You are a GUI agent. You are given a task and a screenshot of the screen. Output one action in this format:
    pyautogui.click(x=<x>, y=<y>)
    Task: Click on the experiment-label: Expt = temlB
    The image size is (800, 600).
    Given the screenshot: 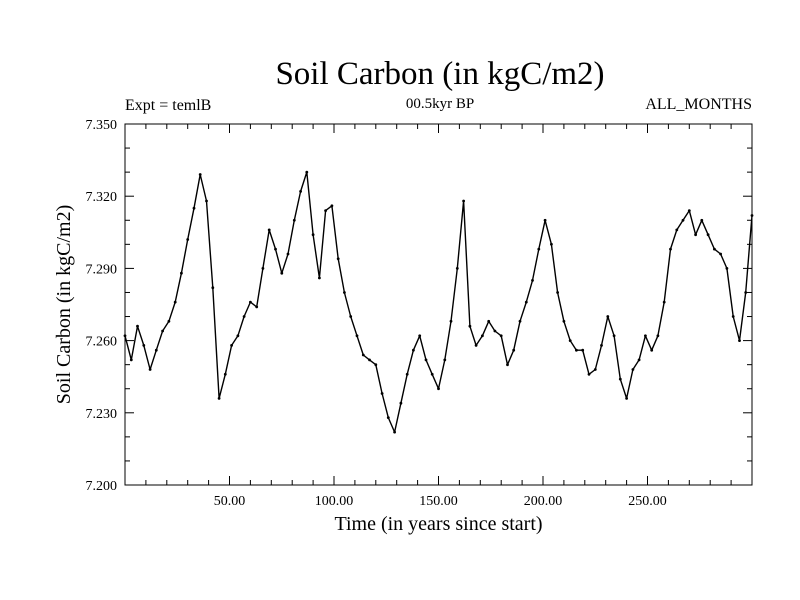 What is the action you would take?
    pyautogui.click(x=168, y=105)
    